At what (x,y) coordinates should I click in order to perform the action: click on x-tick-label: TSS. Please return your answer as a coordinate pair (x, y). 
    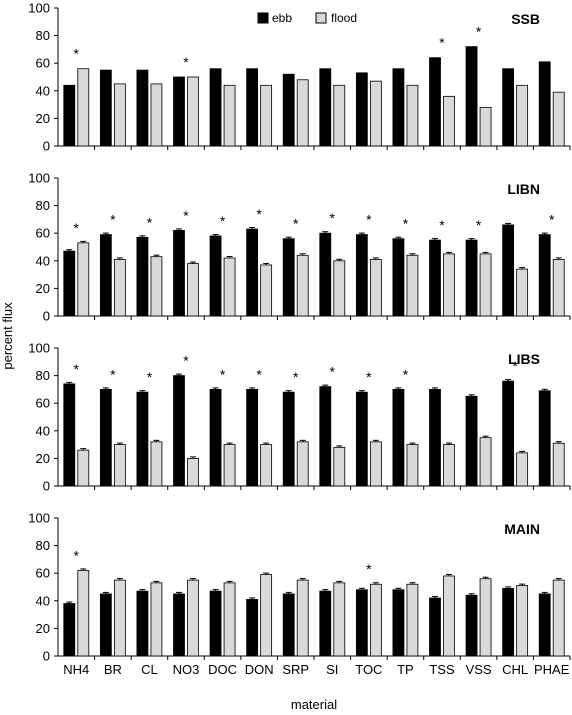
    Looking at the image, I should click on (442, 669).